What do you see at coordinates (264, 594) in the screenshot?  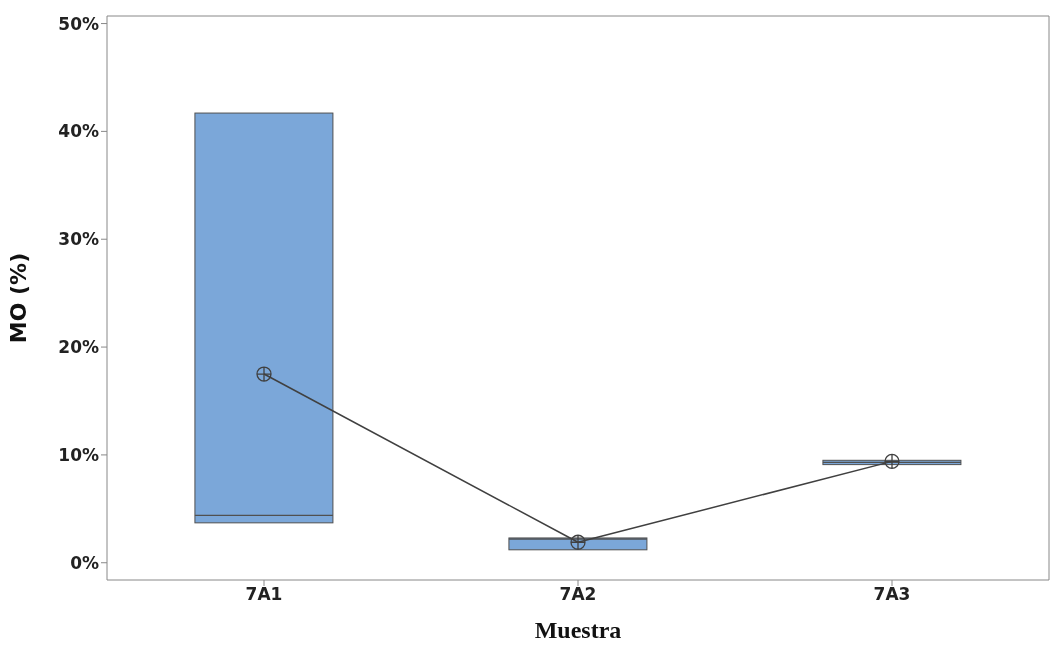 I see `x-tick-label: 7A1` at bounding box center [264, 594].